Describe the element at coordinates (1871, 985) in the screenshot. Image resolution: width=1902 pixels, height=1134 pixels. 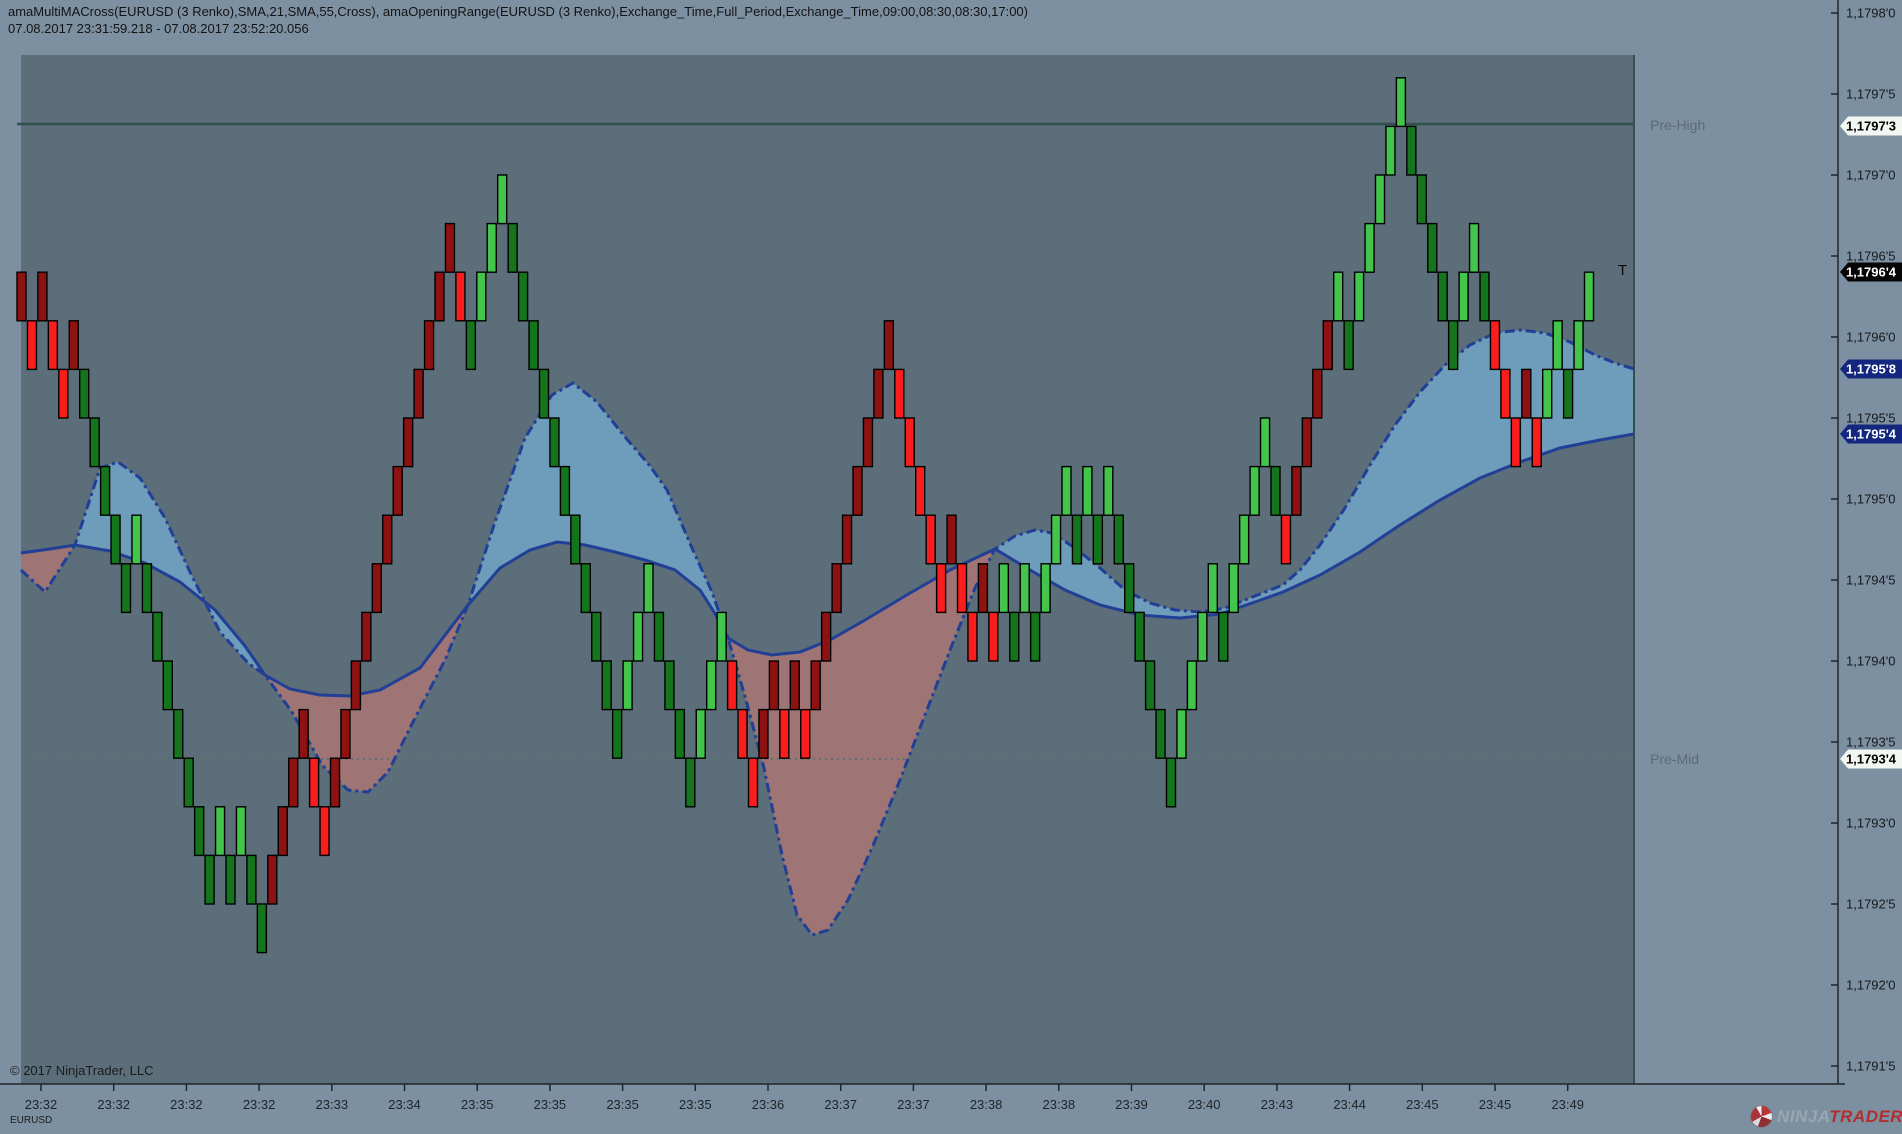
I see `price-axis-label: 1,1792'0` at that location.